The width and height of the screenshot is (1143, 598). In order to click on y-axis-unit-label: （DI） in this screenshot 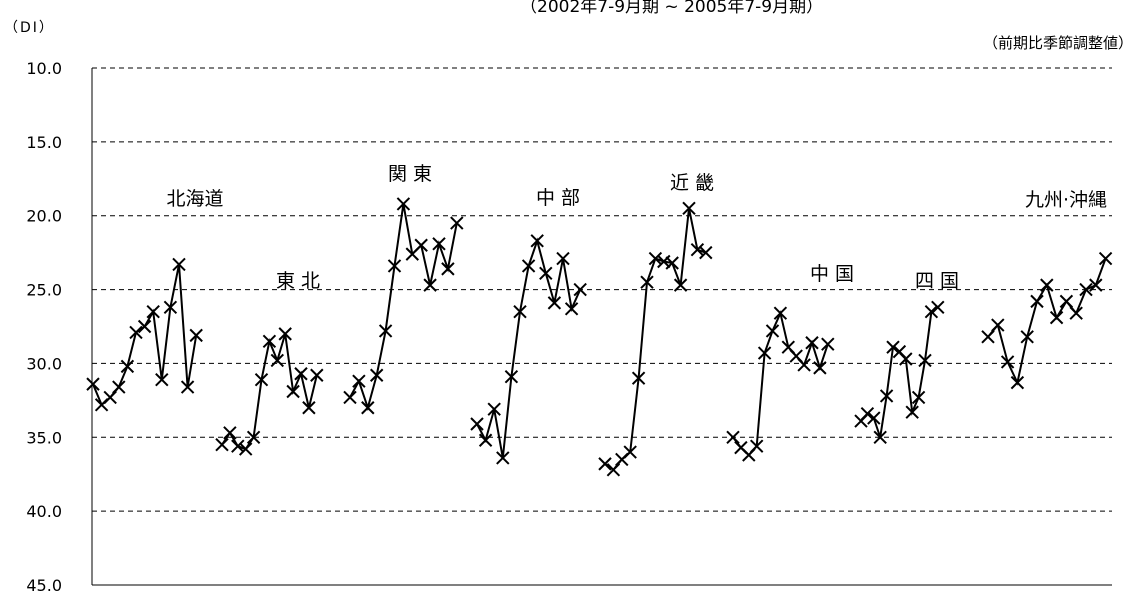, I will do `click(29, 28)`.